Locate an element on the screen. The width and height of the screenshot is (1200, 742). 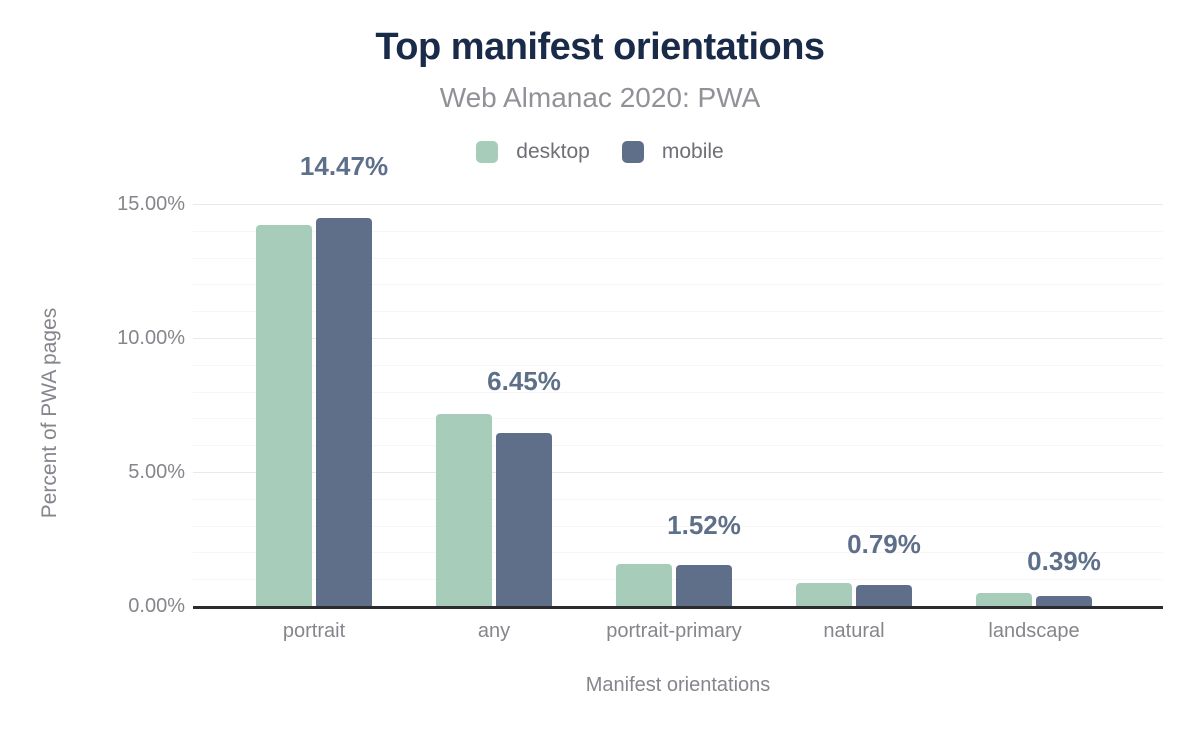
bar-value-label: 0.39% is located at coordinates (1064, 561).